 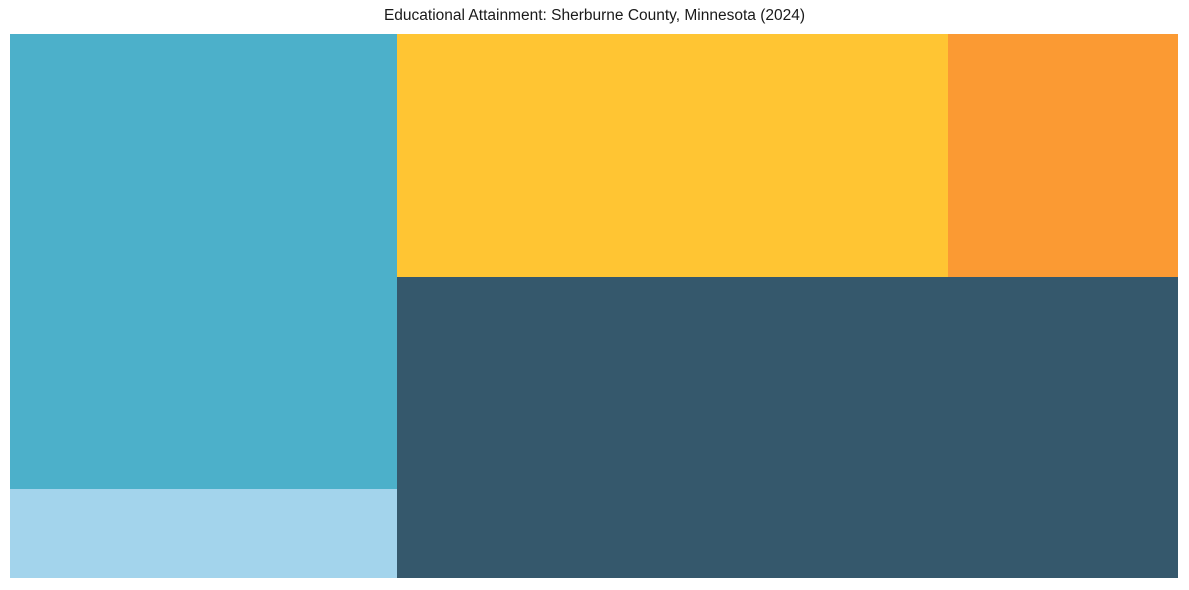 I want to click on treemap-tile-bachelors-degree: Bachelor's degree, so click(x=1063, y=155).